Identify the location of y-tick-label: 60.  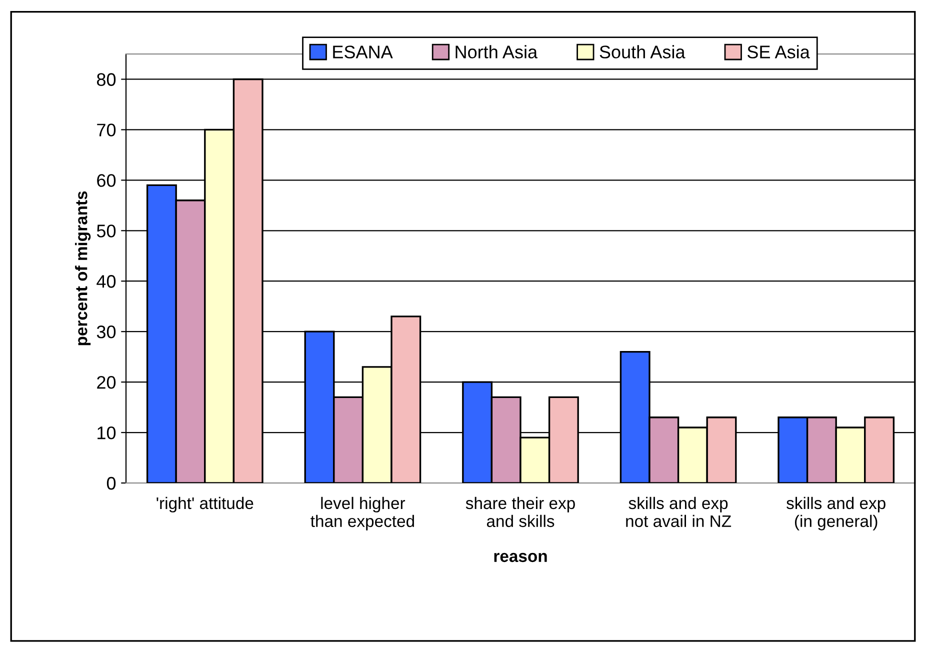
(106, 180).